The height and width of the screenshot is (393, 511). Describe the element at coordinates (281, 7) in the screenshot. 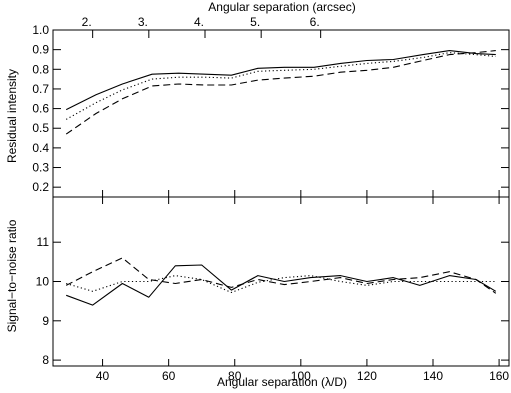

I see `top-axis-label: Angular separation (arcsec)` at that location.